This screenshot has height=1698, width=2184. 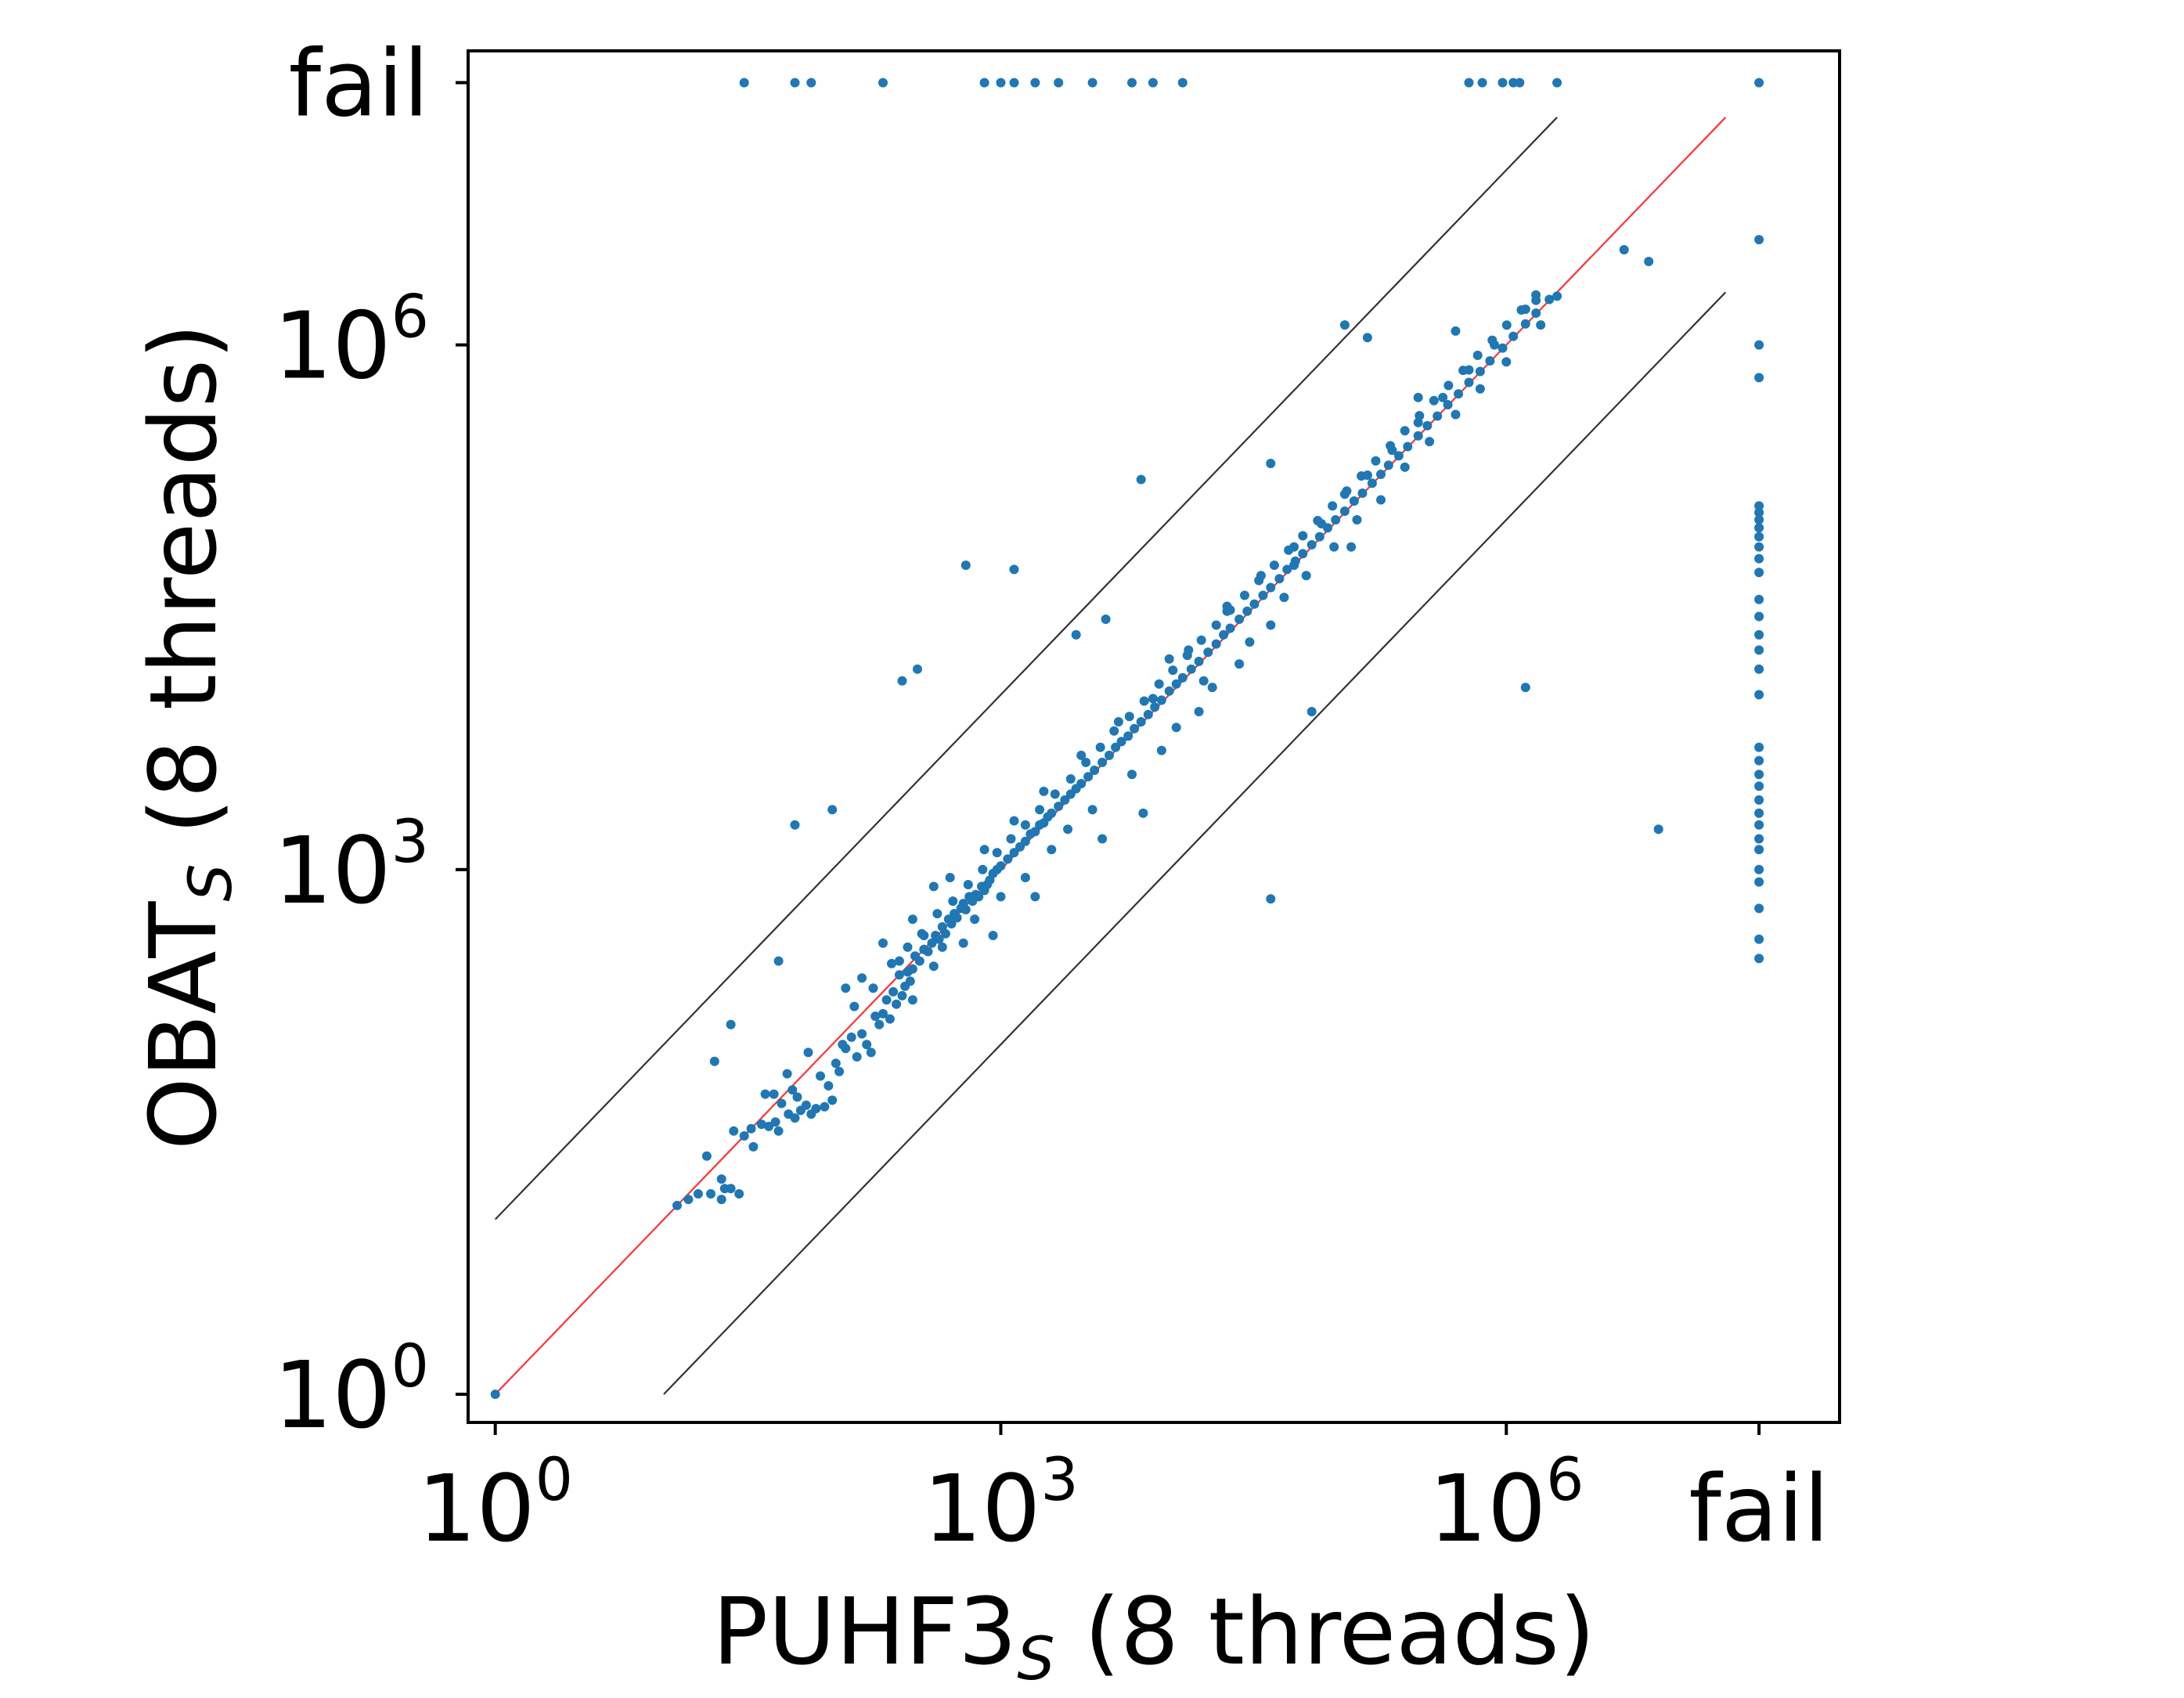 I want to click on x-tick-label: 10⁰, so click(x=495, y=1503).